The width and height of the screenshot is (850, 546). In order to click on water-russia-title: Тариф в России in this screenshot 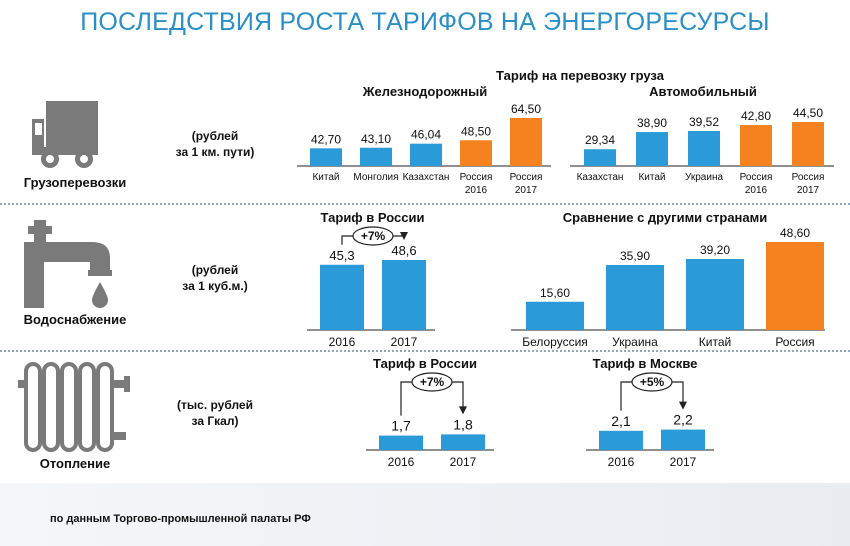, I will do `click(373, 217)`.